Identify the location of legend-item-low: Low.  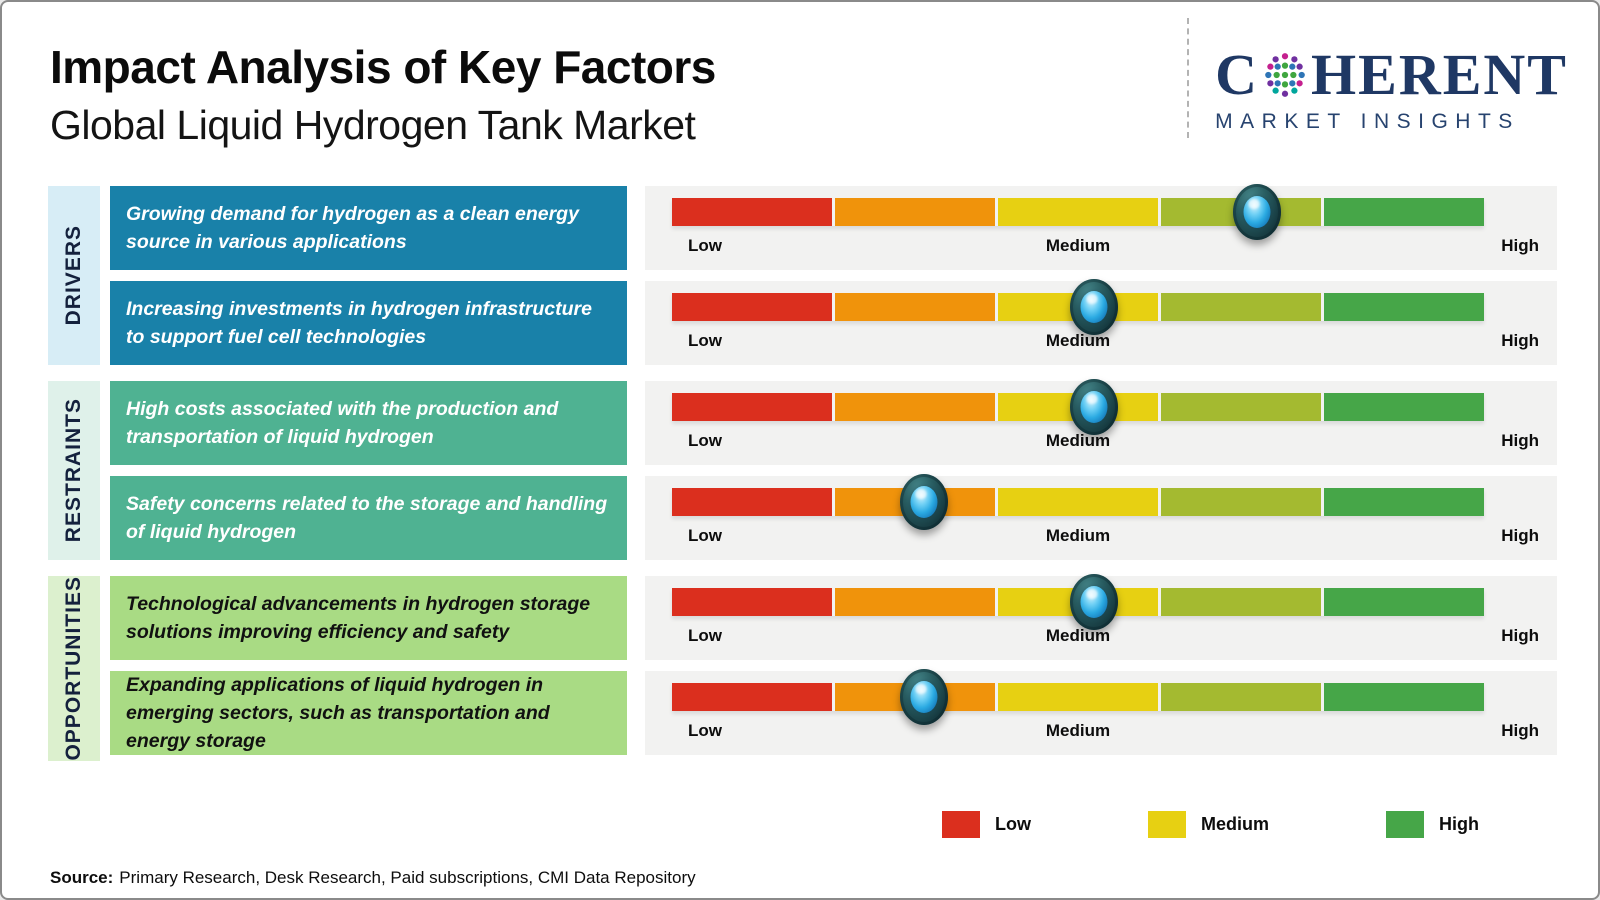
(986, 824).